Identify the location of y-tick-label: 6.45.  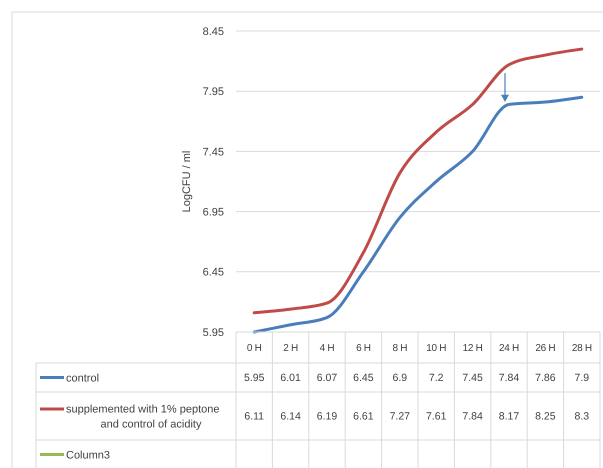
(213, 272).